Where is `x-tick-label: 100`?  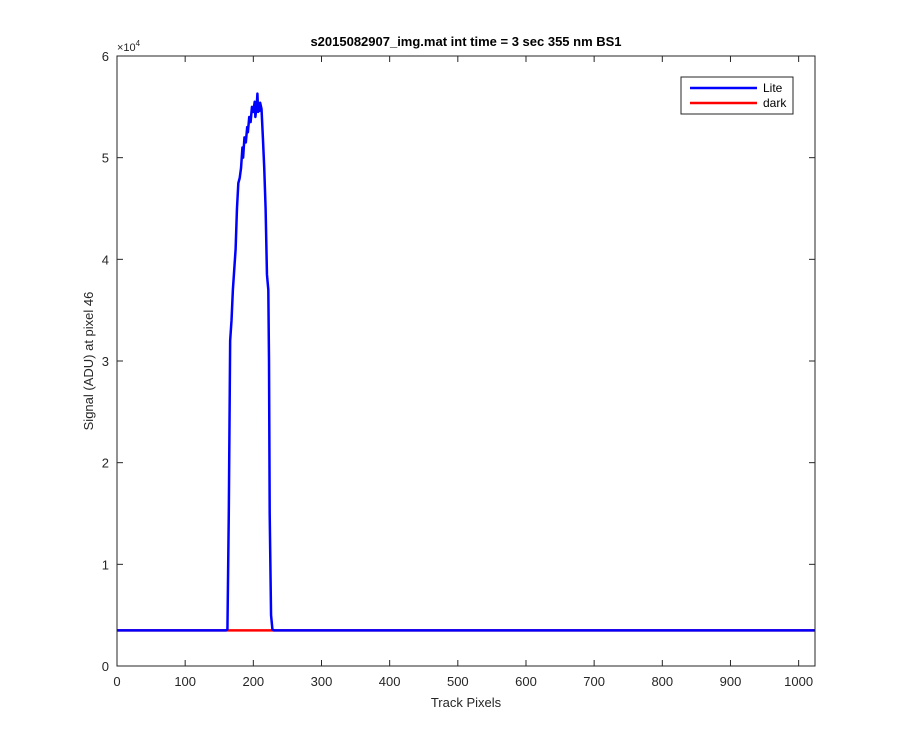 x-tick-label: 100 is located at coordinates (185, 681).